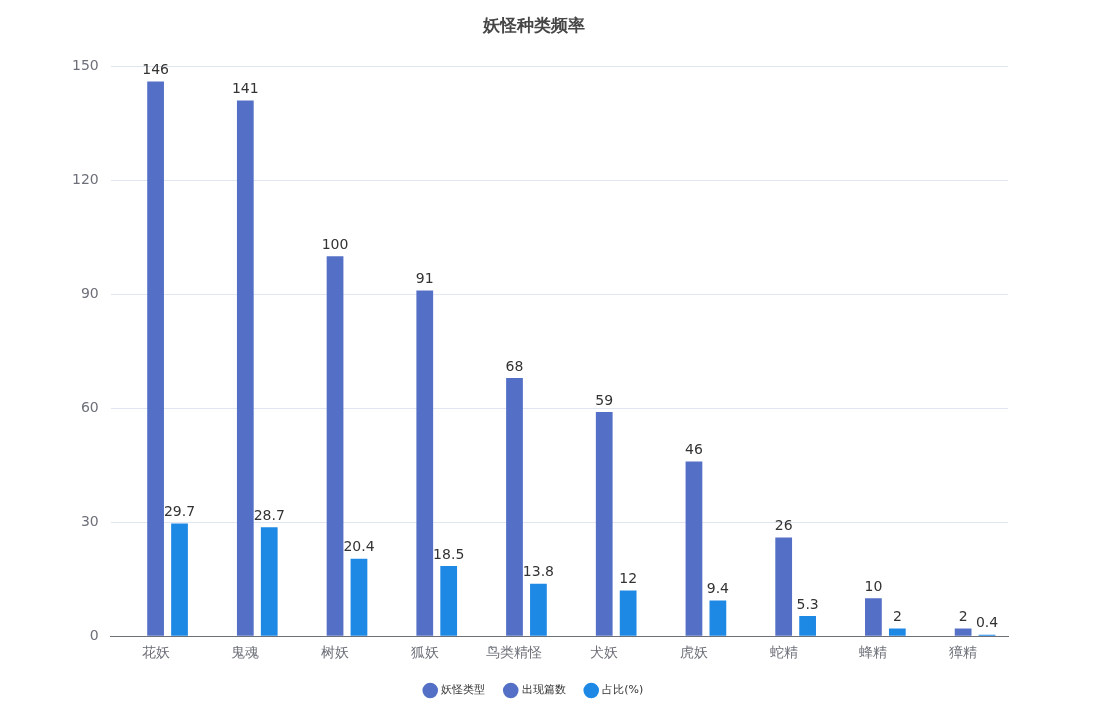  What do you see at coordinates (463, 690) in the screenshot?
I see `legend-label: 妖怪类型` at bounding box center [463, 690].